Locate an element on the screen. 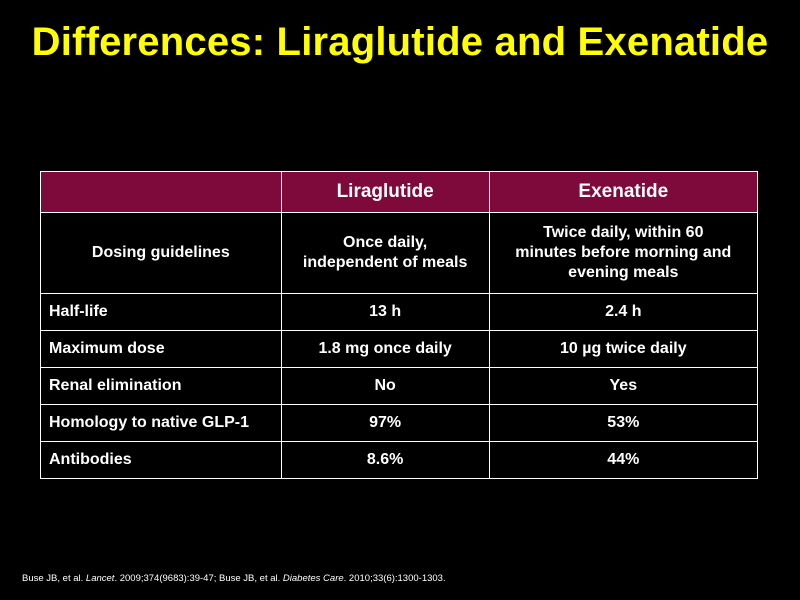 The height and width of the screenshot is (600, 800). cell-liraglutide-dosing: Once daily, independent of meals is located at coordinates (385, 253).